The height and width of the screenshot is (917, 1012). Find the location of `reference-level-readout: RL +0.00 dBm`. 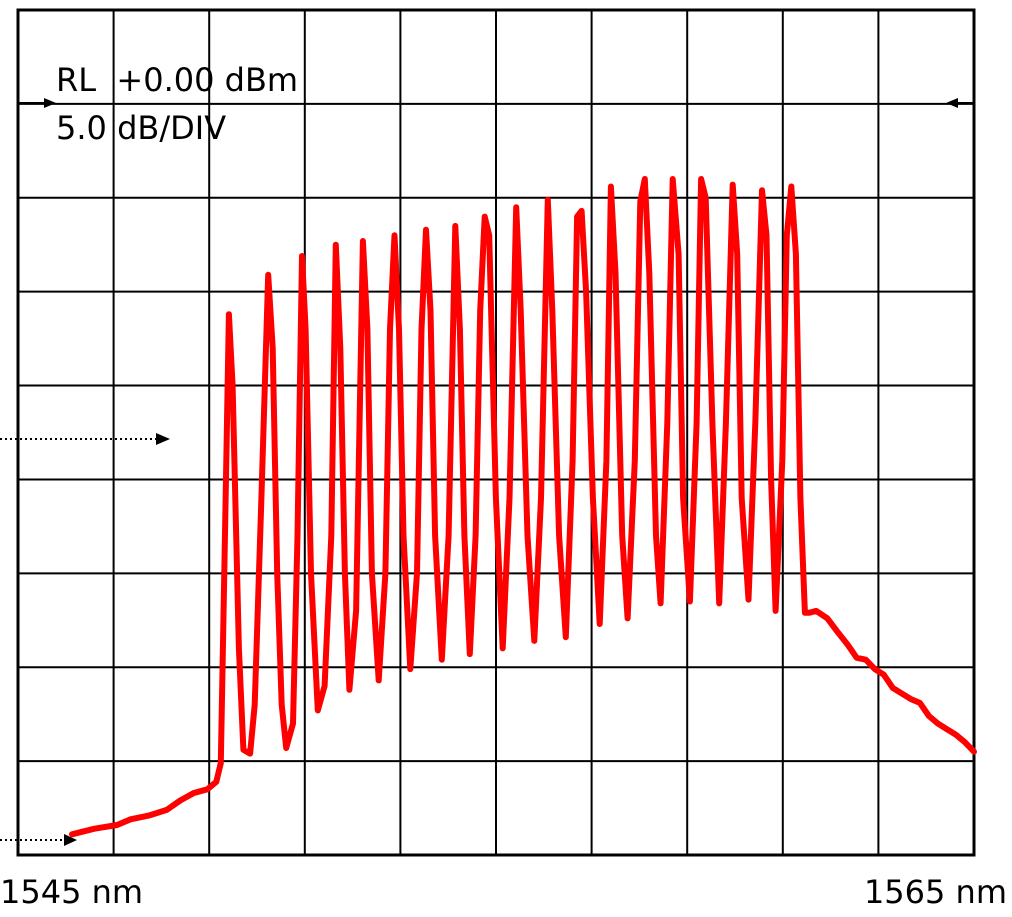

reference-level-readout: RL +0.00 dBm is located at coordinates (177, 80).